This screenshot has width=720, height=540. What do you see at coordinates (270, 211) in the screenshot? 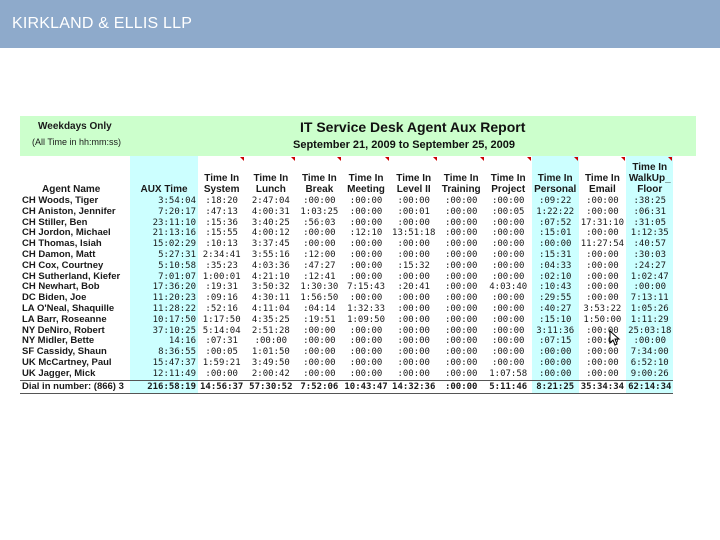
I see `time-cell: 4:00:31` at bounding box center [270, 211].